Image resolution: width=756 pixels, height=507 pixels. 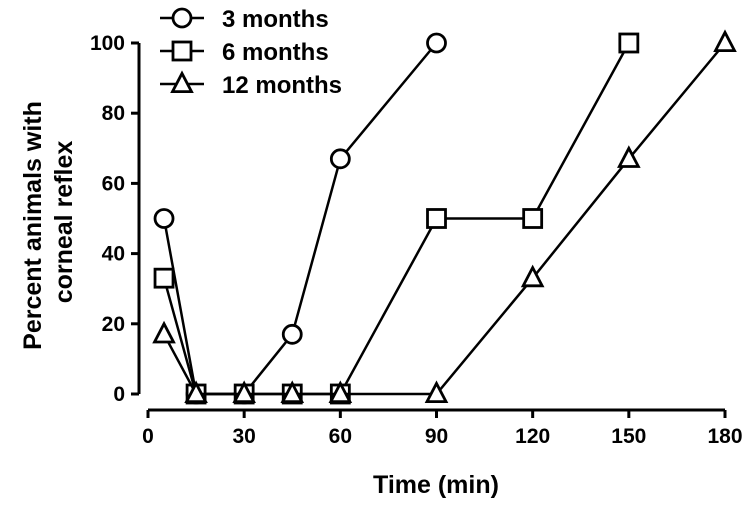 What do you see at coordinates (113, 254) in the screenshot?
I see `y-tick-label: 40` at bounding box center [113, 254].